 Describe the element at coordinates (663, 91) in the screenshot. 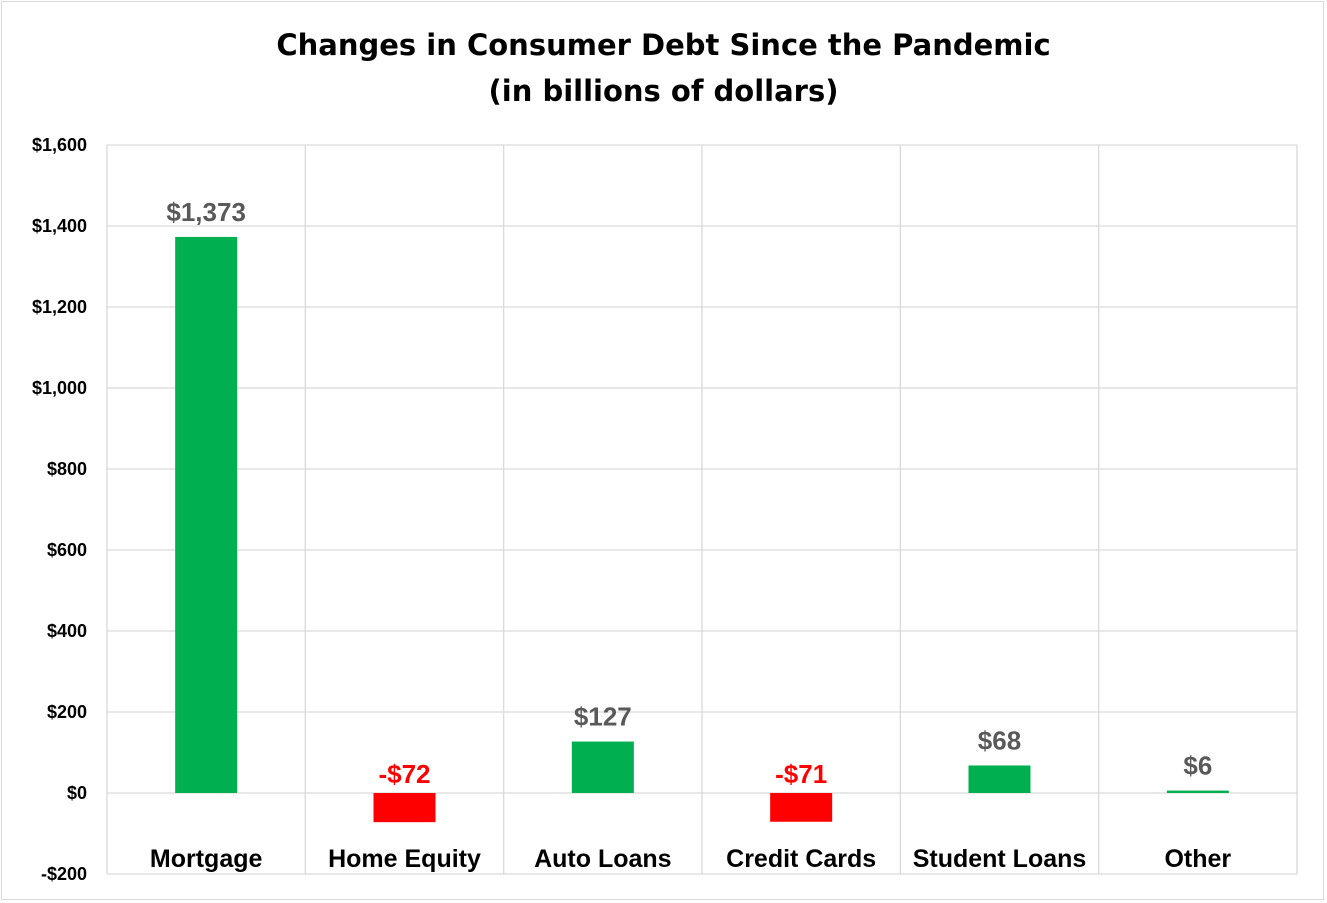

I see `chart-subtitle: (in billions of dollars)` at that location.